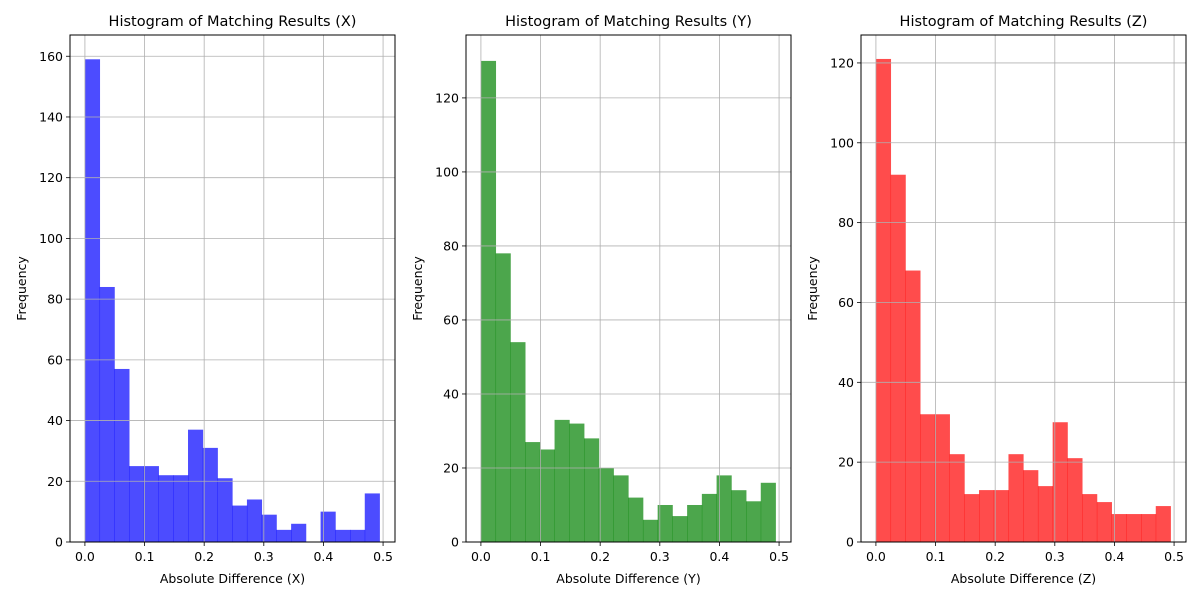  I want to click on x-tick-label-x-0: 0.0, so click(85, 556).